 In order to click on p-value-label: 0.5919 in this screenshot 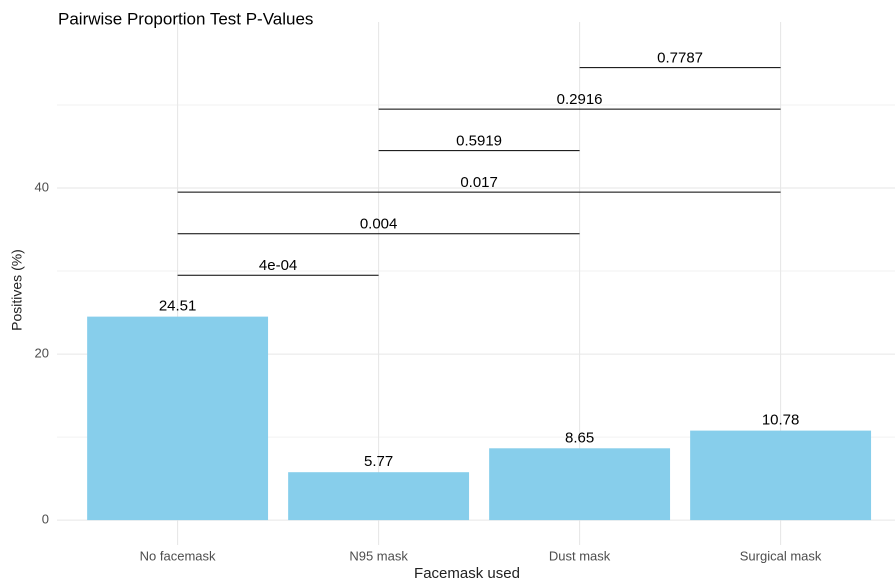, I will do `click(479, 141)`.